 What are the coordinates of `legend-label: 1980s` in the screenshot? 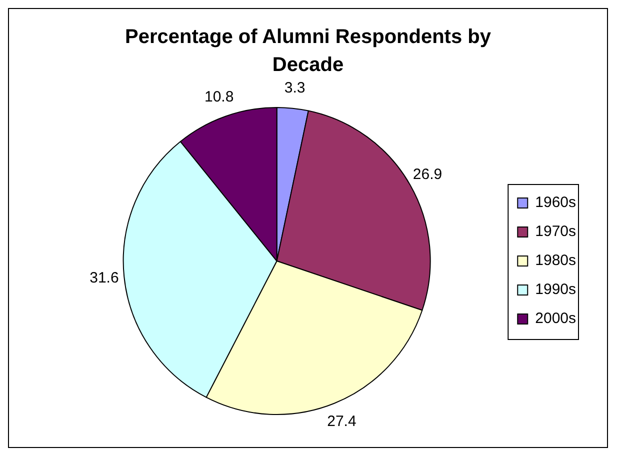 It's located at (555, 261).